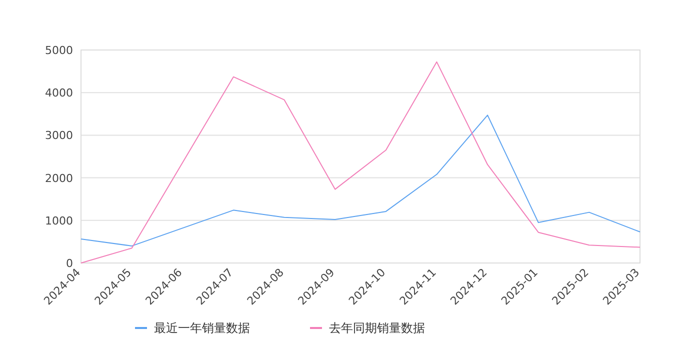 This screenshot has width=680, height=350. I want to click on y-tick-label: 2000, so click(59, 178).